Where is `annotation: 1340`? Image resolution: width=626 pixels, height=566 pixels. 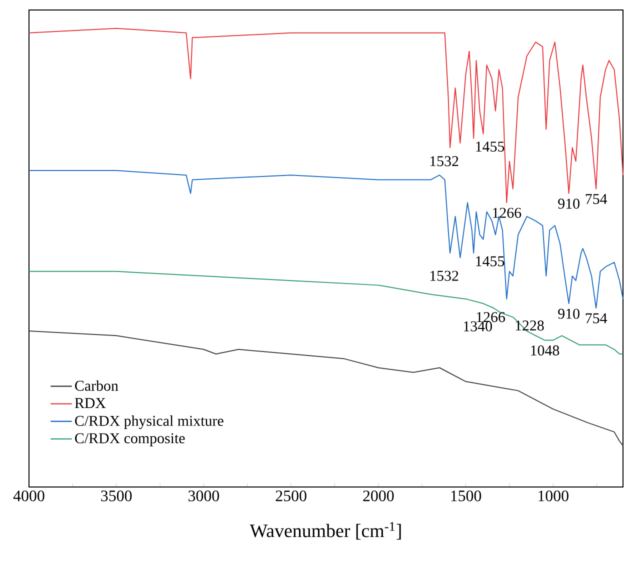
annotation: 1340 is located at coordinates (478, 326).